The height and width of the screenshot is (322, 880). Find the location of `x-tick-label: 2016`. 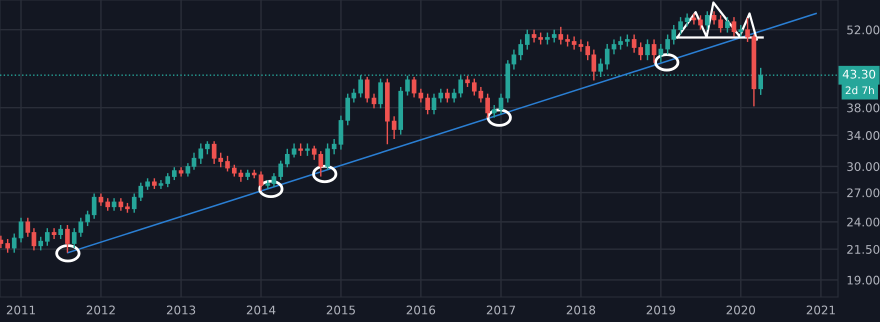

x-tick-label: 2016 is located at coordinates (421, 310).